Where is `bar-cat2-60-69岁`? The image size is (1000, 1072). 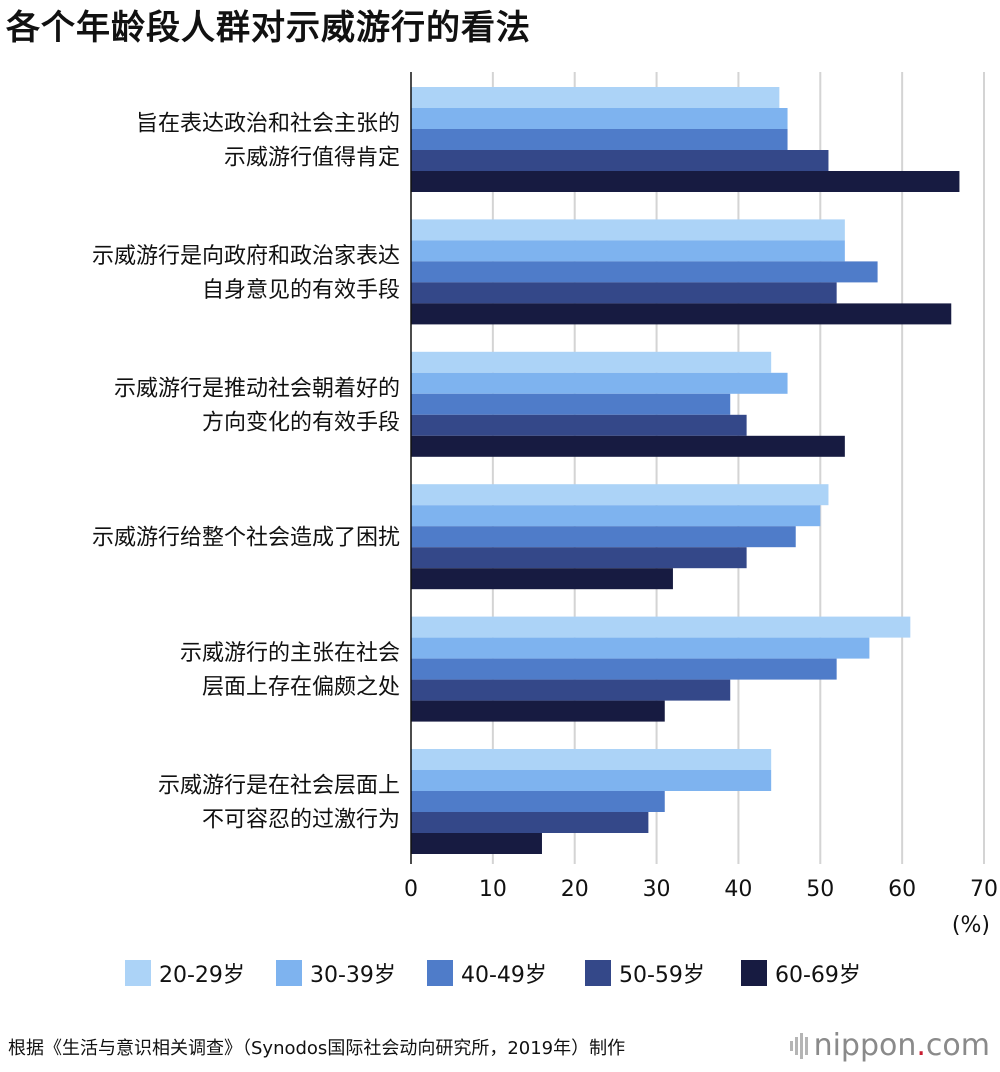
bar-cat2-60-69岁 is located at coordinates (681, 314).